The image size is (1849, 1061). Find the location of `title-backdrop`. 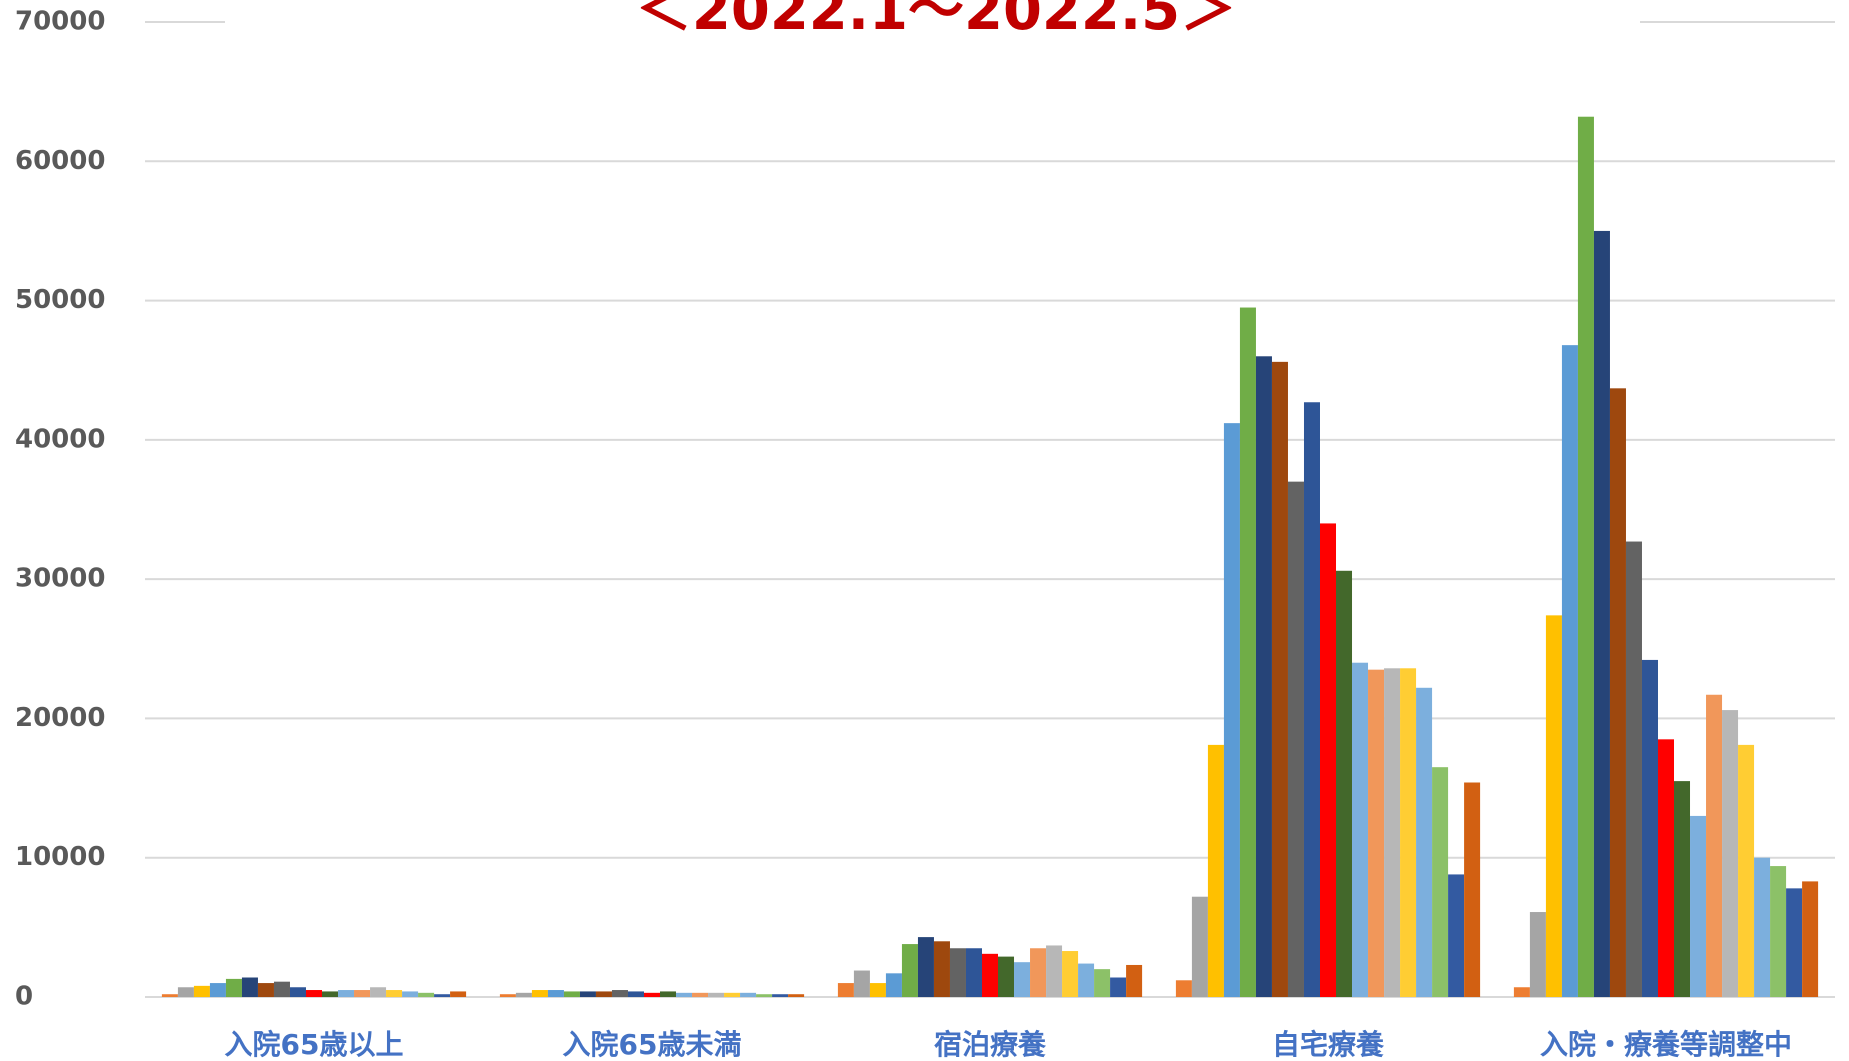

title-backdrop is located at coordinates (932, 22).